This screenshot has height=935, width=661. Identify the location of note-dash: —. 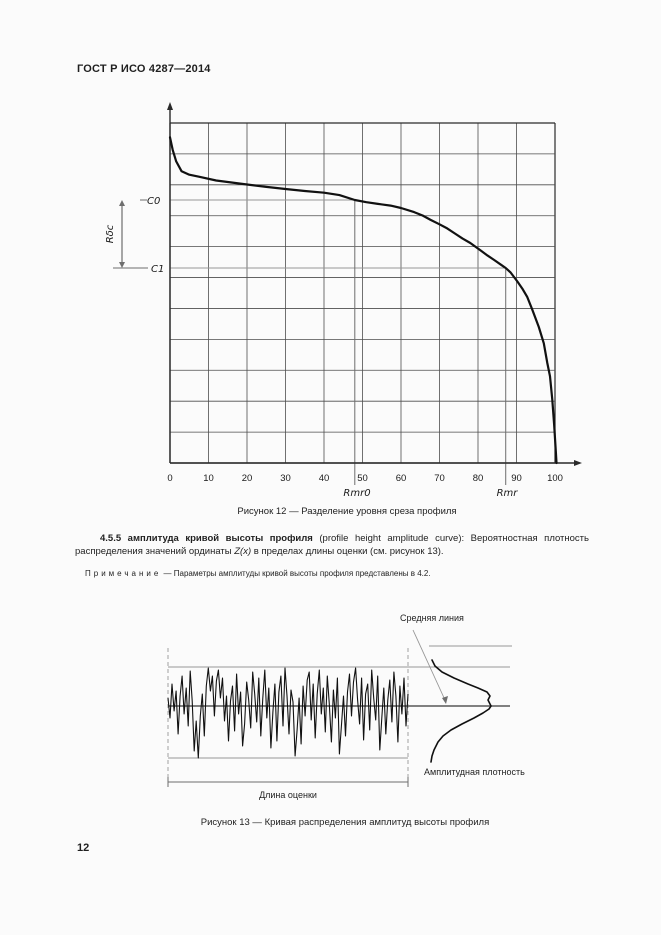
(167, 573).